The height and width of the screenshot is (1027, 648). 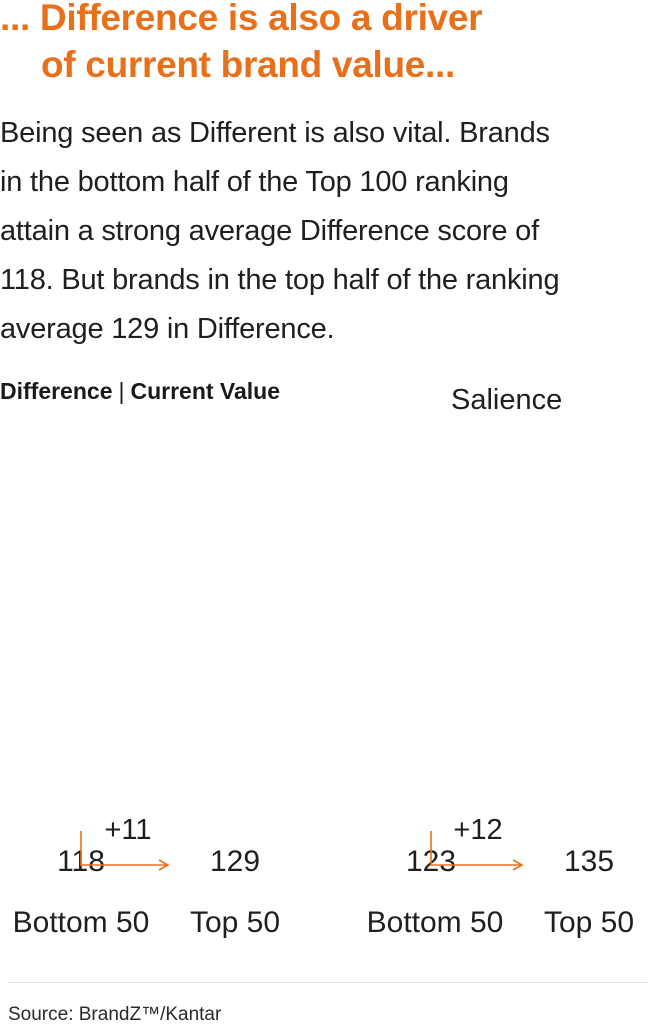 What do you see at coordinates (81, 922) in the screenshot?
I see `category-label-chart1-bottom-50: Bottom 50` at bounding box center [81, 922].